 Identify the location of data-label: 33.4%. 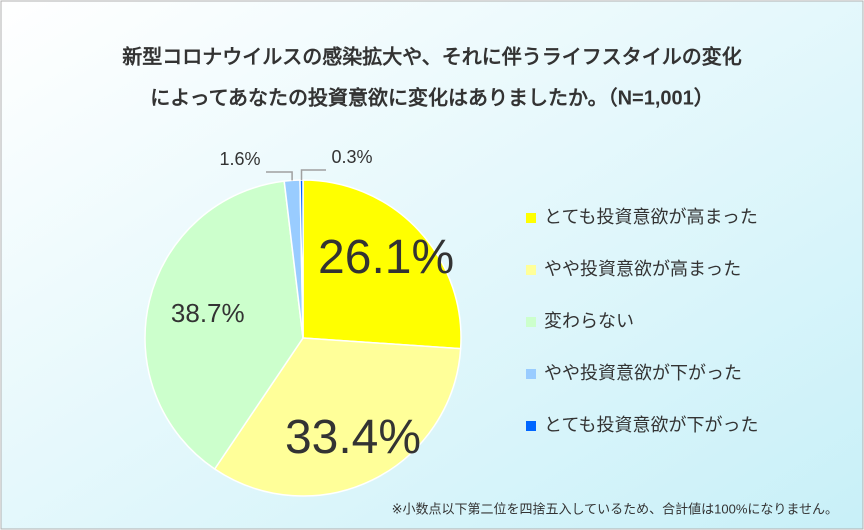
(353, 437).